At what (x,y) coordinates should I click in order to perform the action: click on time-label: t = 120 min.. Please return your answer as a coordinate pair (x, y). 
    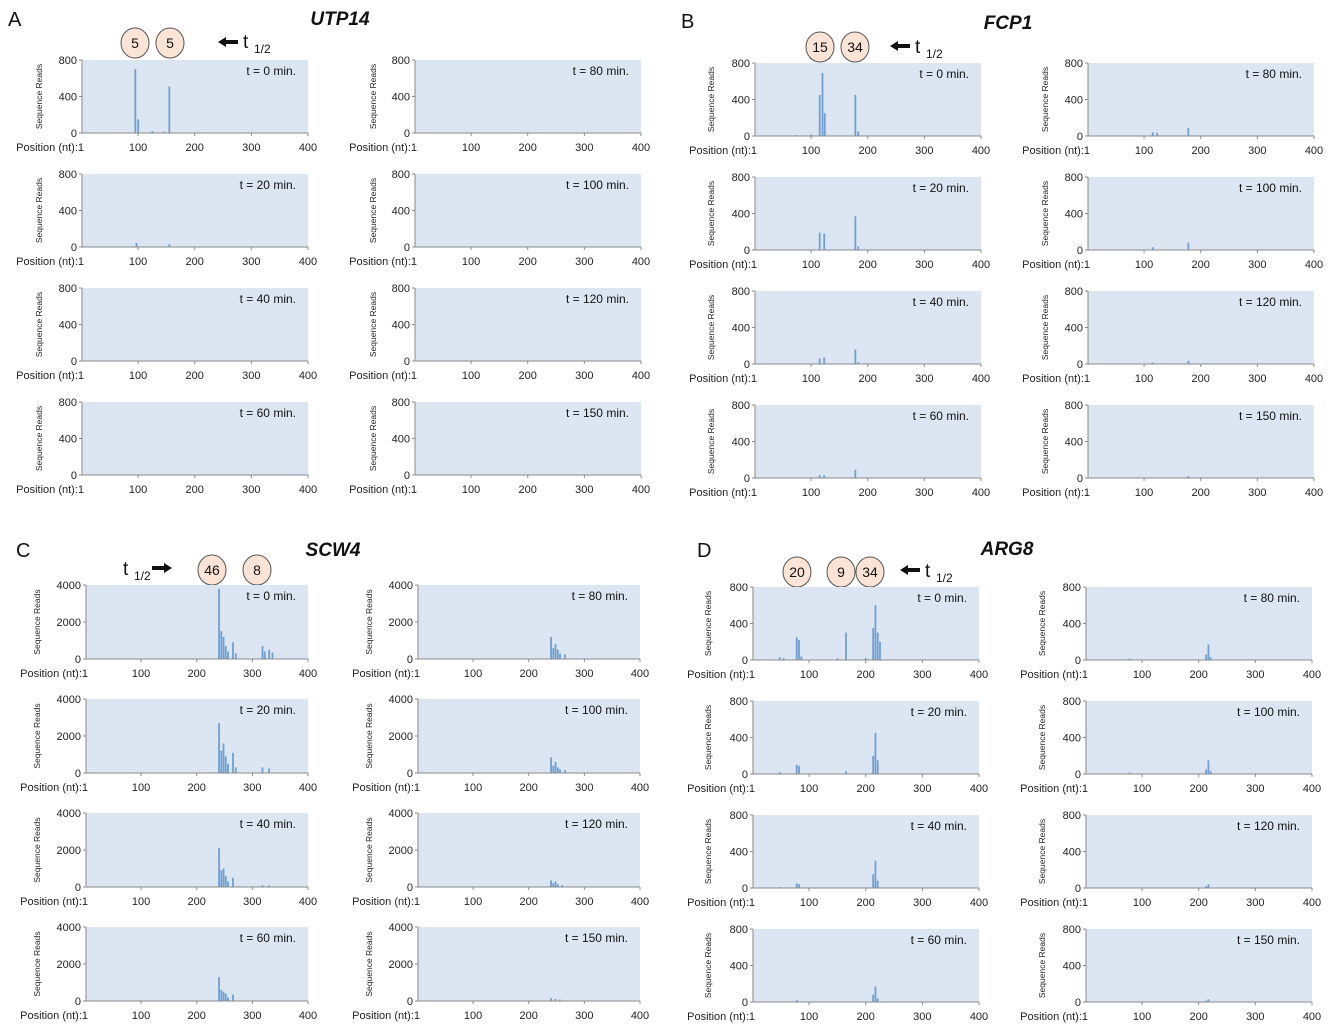
    Looking at the image, I should click on (1268, 826).